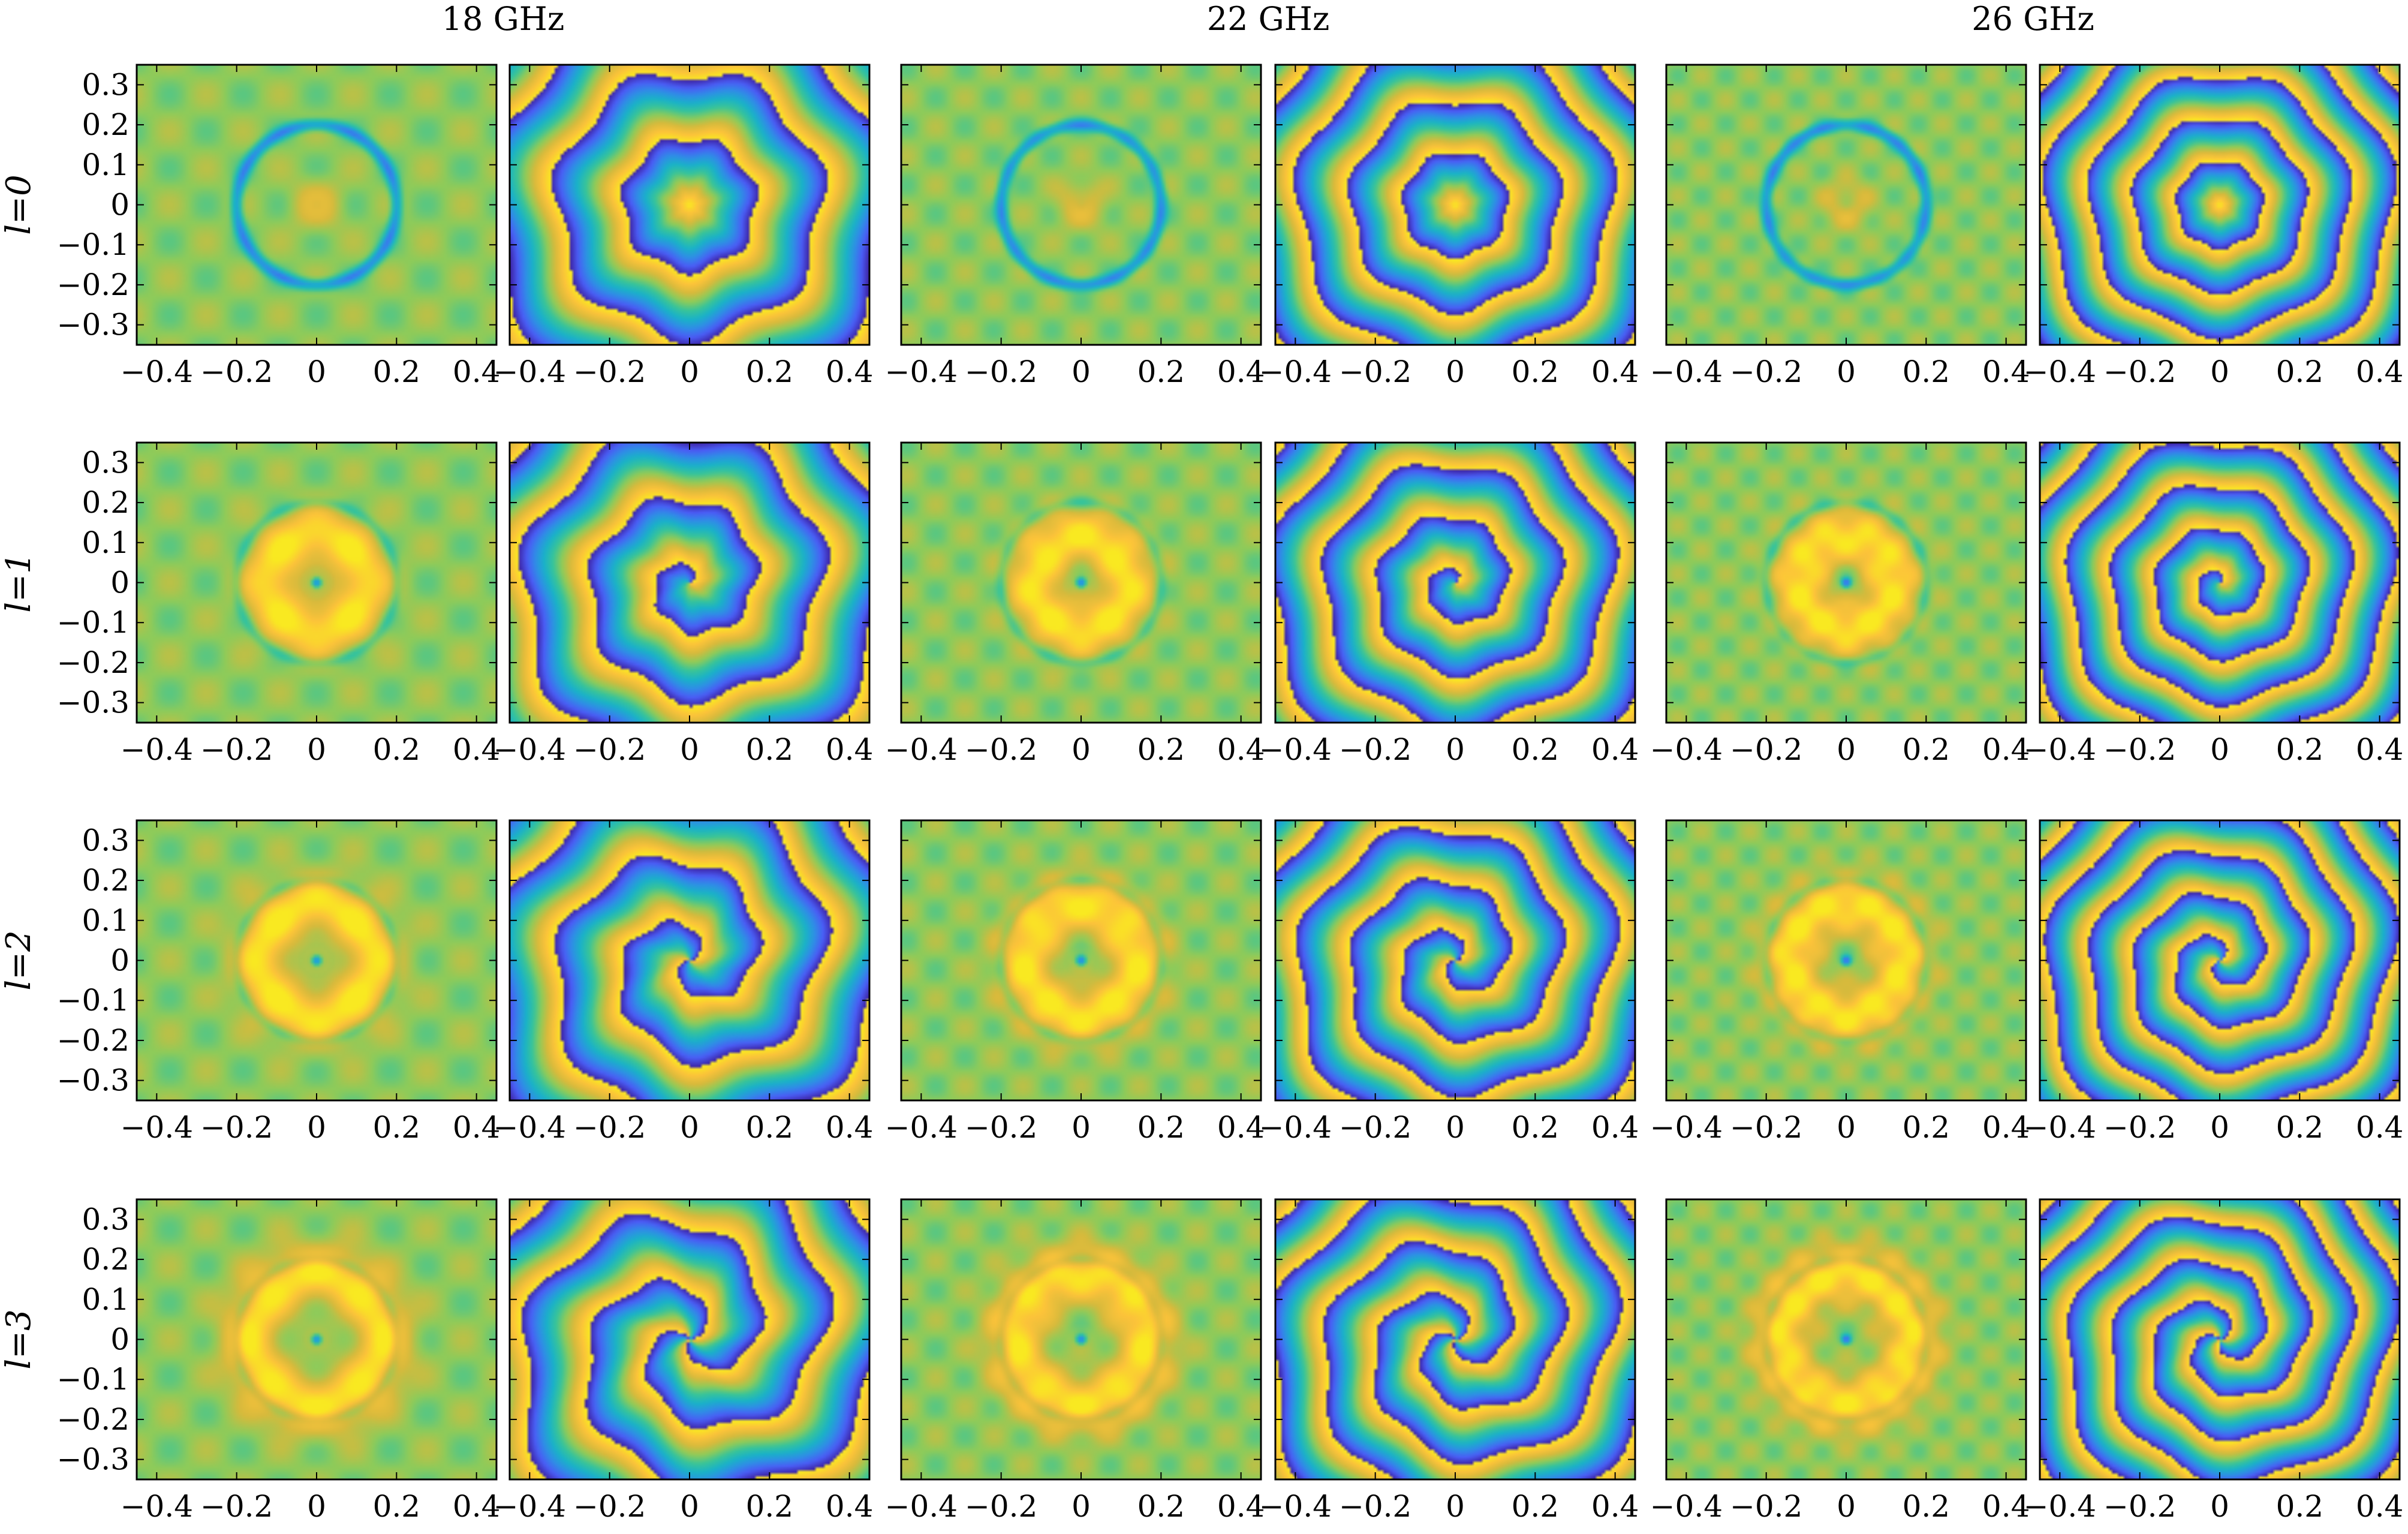 This screenshot has width=2408, height=1534. Describe the element at coordinates (504, 19) in the screenshot. I see `frequency-header: 18 GHz` at that location.